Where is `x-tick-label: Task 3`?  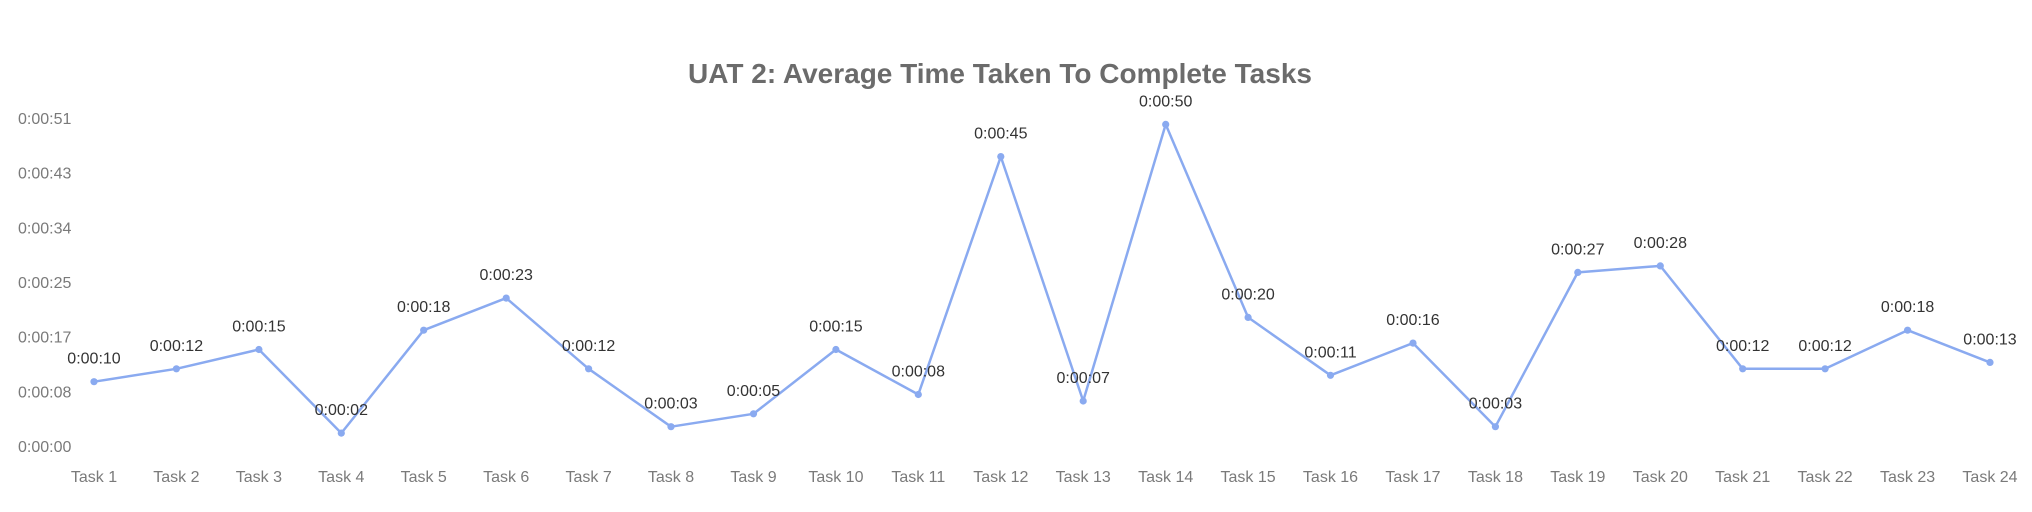
x-tick-label: Task 3 is located at coordinates (259, 477).